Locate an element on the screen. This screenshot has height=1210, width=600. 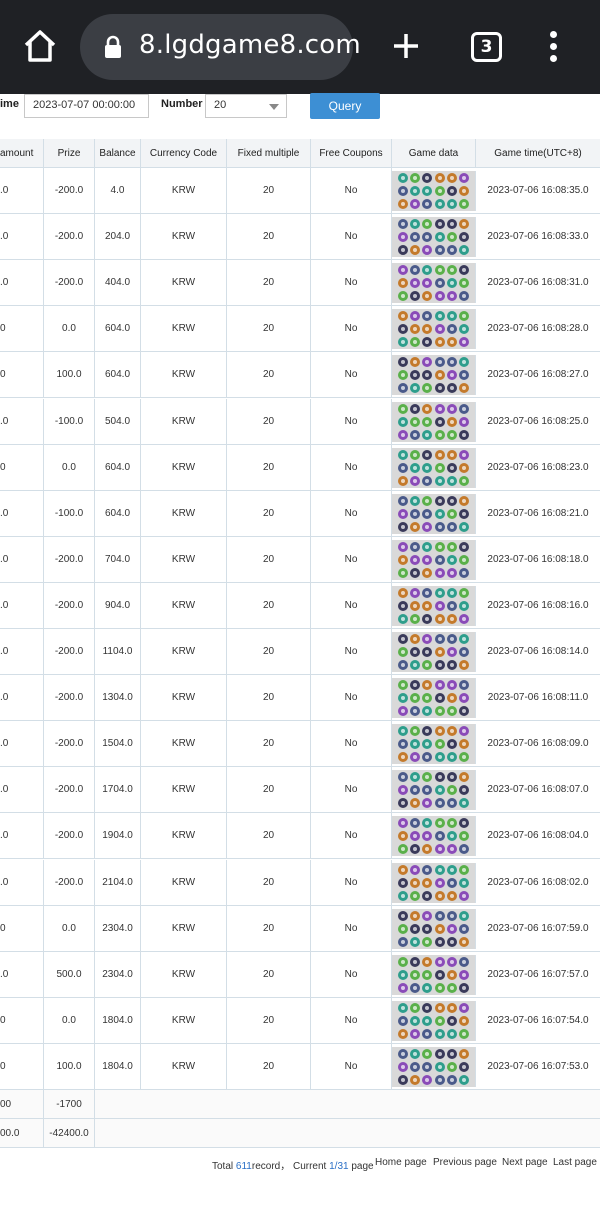
cell-game-time: 2023-07-06 16:08:35.0 is located at coordinates (538, 191).